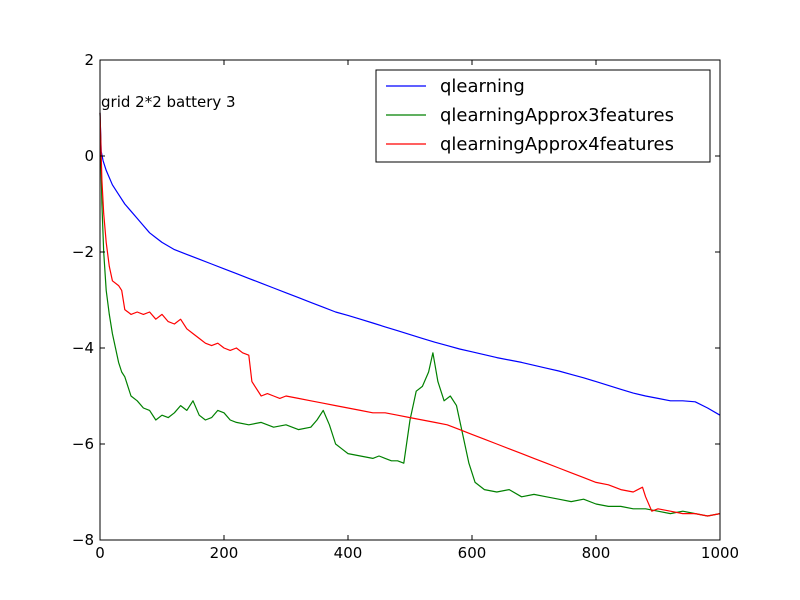 The width and height of the screenshot is (800, 600). I want to click on legend-label-qlearning: qlearning, so click(482, 86).